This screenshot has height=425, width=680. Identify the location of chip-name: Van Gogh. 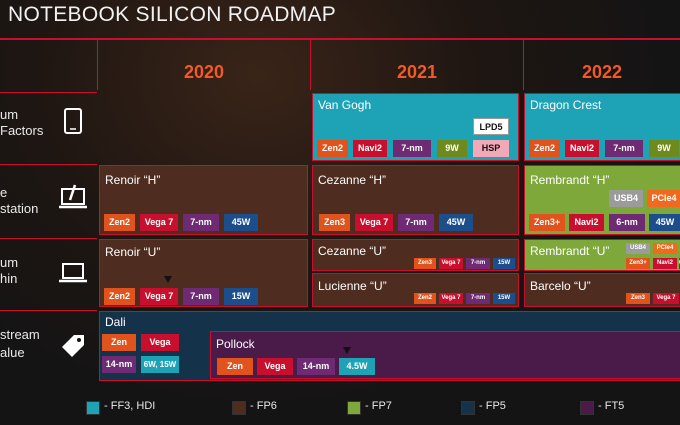
(345, 105).